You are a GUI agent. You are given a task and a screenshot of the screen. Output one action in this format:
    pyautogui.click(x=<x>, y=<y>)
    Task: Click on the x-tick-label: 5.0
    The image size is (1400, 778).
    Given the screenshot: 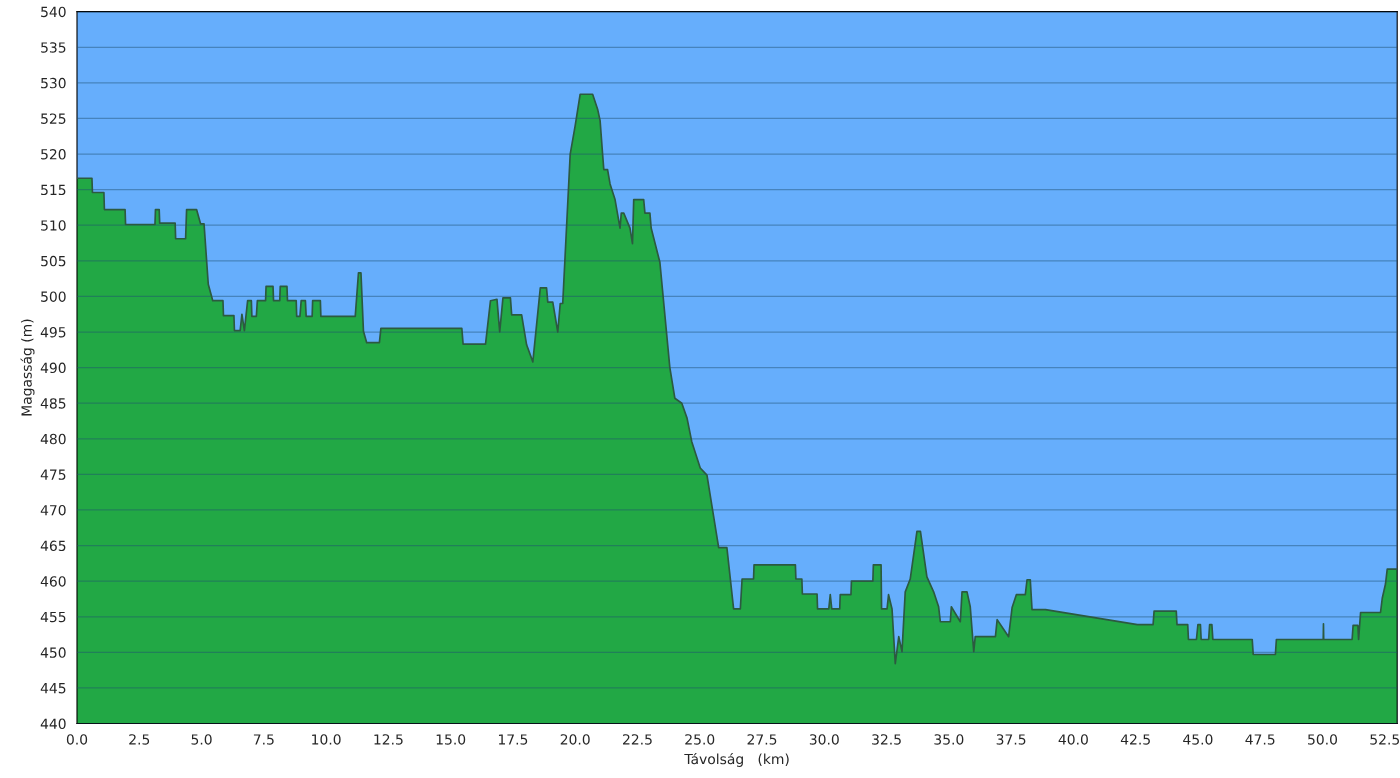 What is the action you would take?
    pyautogui.click(x=201, y=739)
    